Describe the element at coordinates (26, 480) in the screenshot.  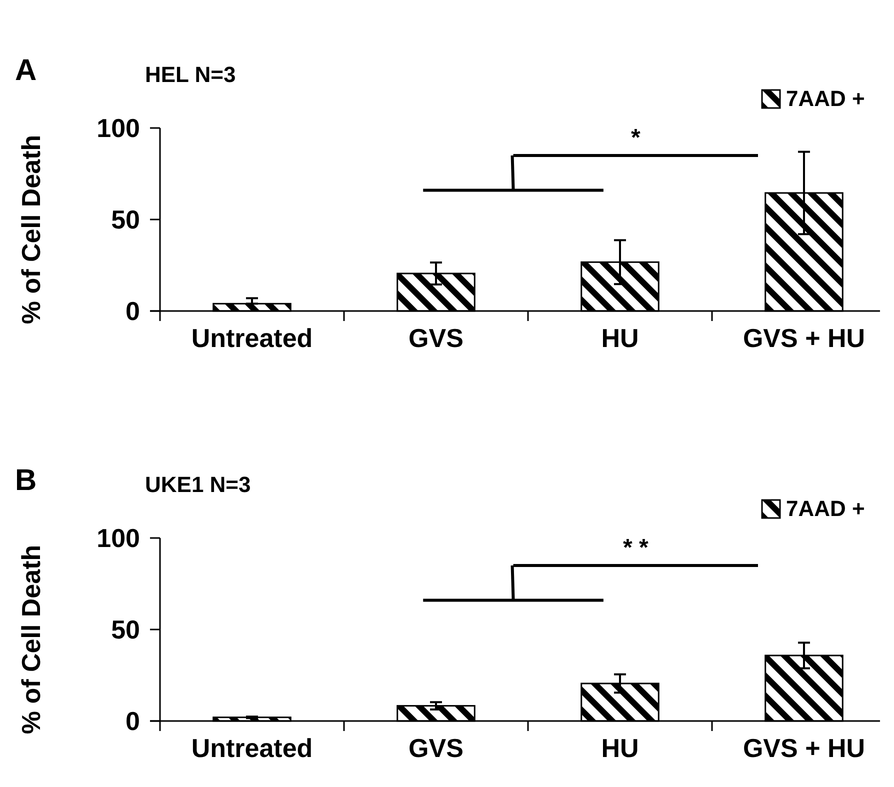
I see `text: B` at that location.